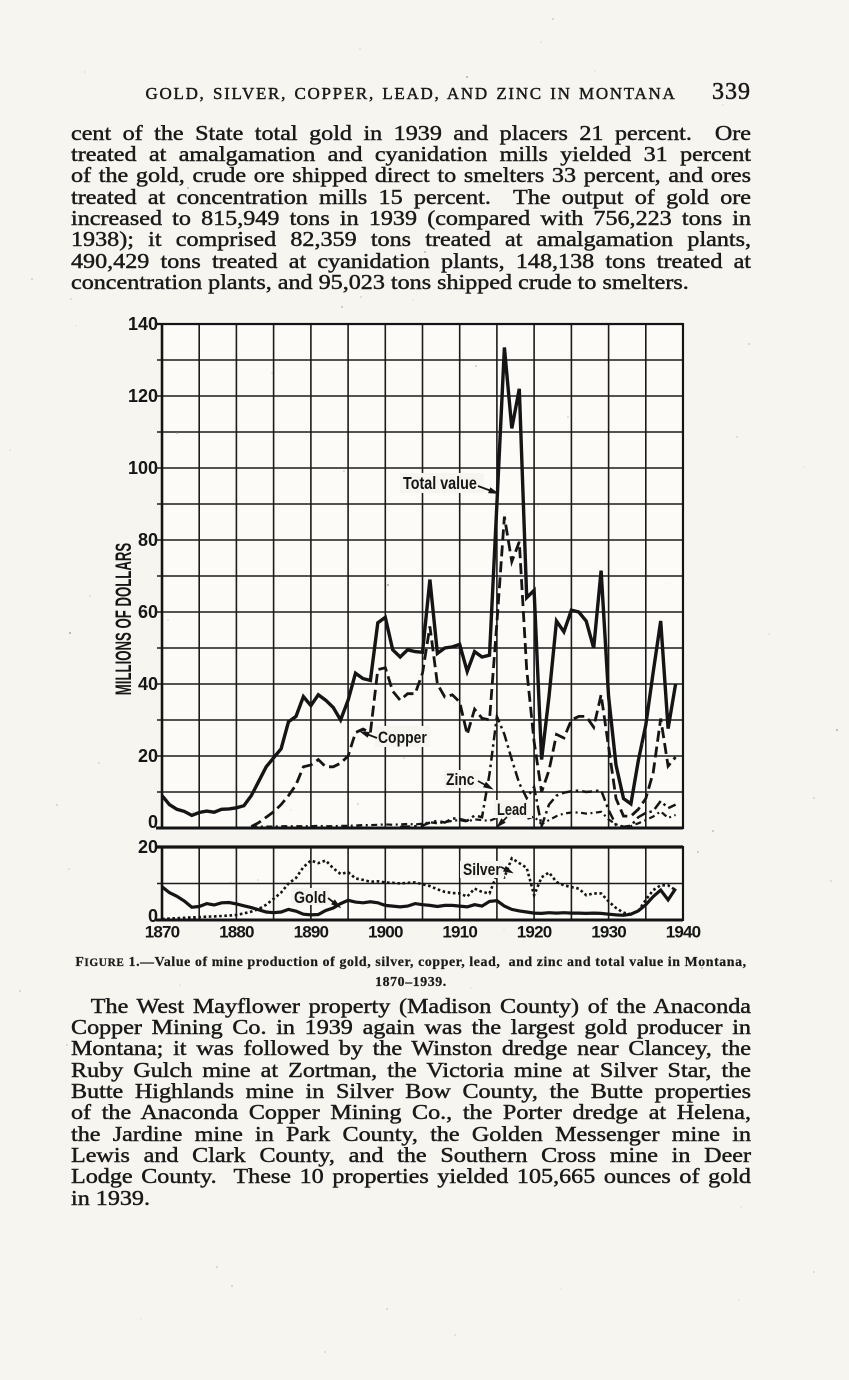 Image resolution: width=849 pixels, height=1380 pixels. I want to click on svg-text: 80, so click(148, 540).